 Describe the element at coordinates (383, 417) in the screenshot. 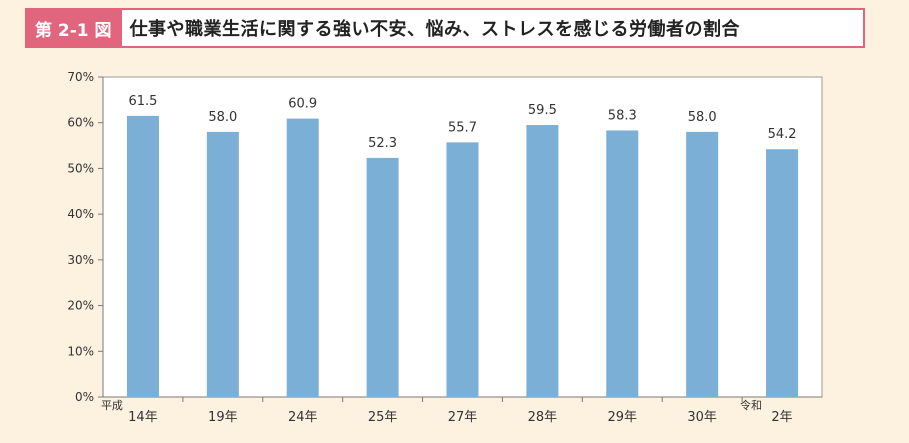

I see `x-tick-label: 25年` at that location.